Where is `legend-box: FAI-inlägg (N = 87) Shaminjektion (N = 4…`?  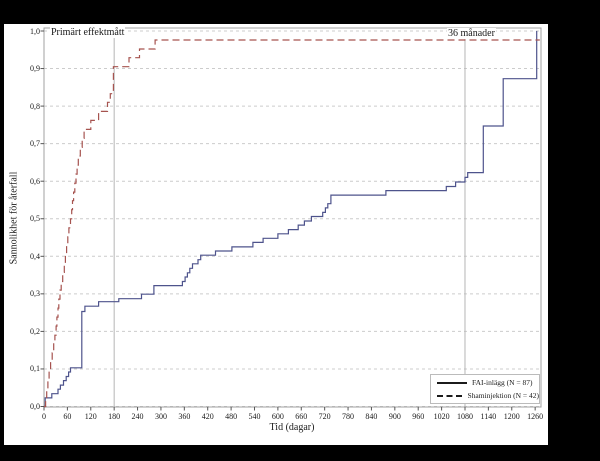
legend-box: FAI-inlägg (N = 87) Shaminjektion (N = 4… is located at coordinates (485, 389).